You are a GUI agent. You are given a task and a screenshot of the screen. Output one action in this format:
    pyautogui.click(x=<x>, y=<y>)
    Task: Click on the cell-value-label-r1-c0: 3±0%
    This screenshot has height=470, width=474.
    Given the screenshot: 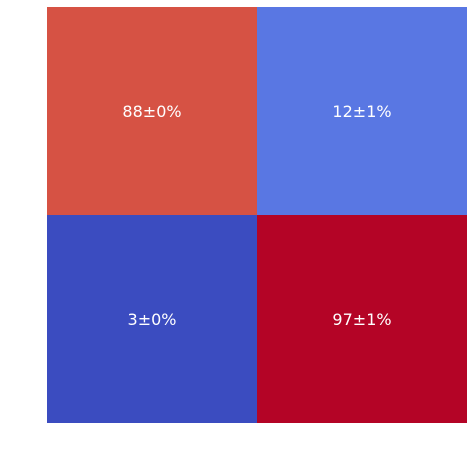 What is the action you would take?
    pyautogui.click(x=152, y=319)
    